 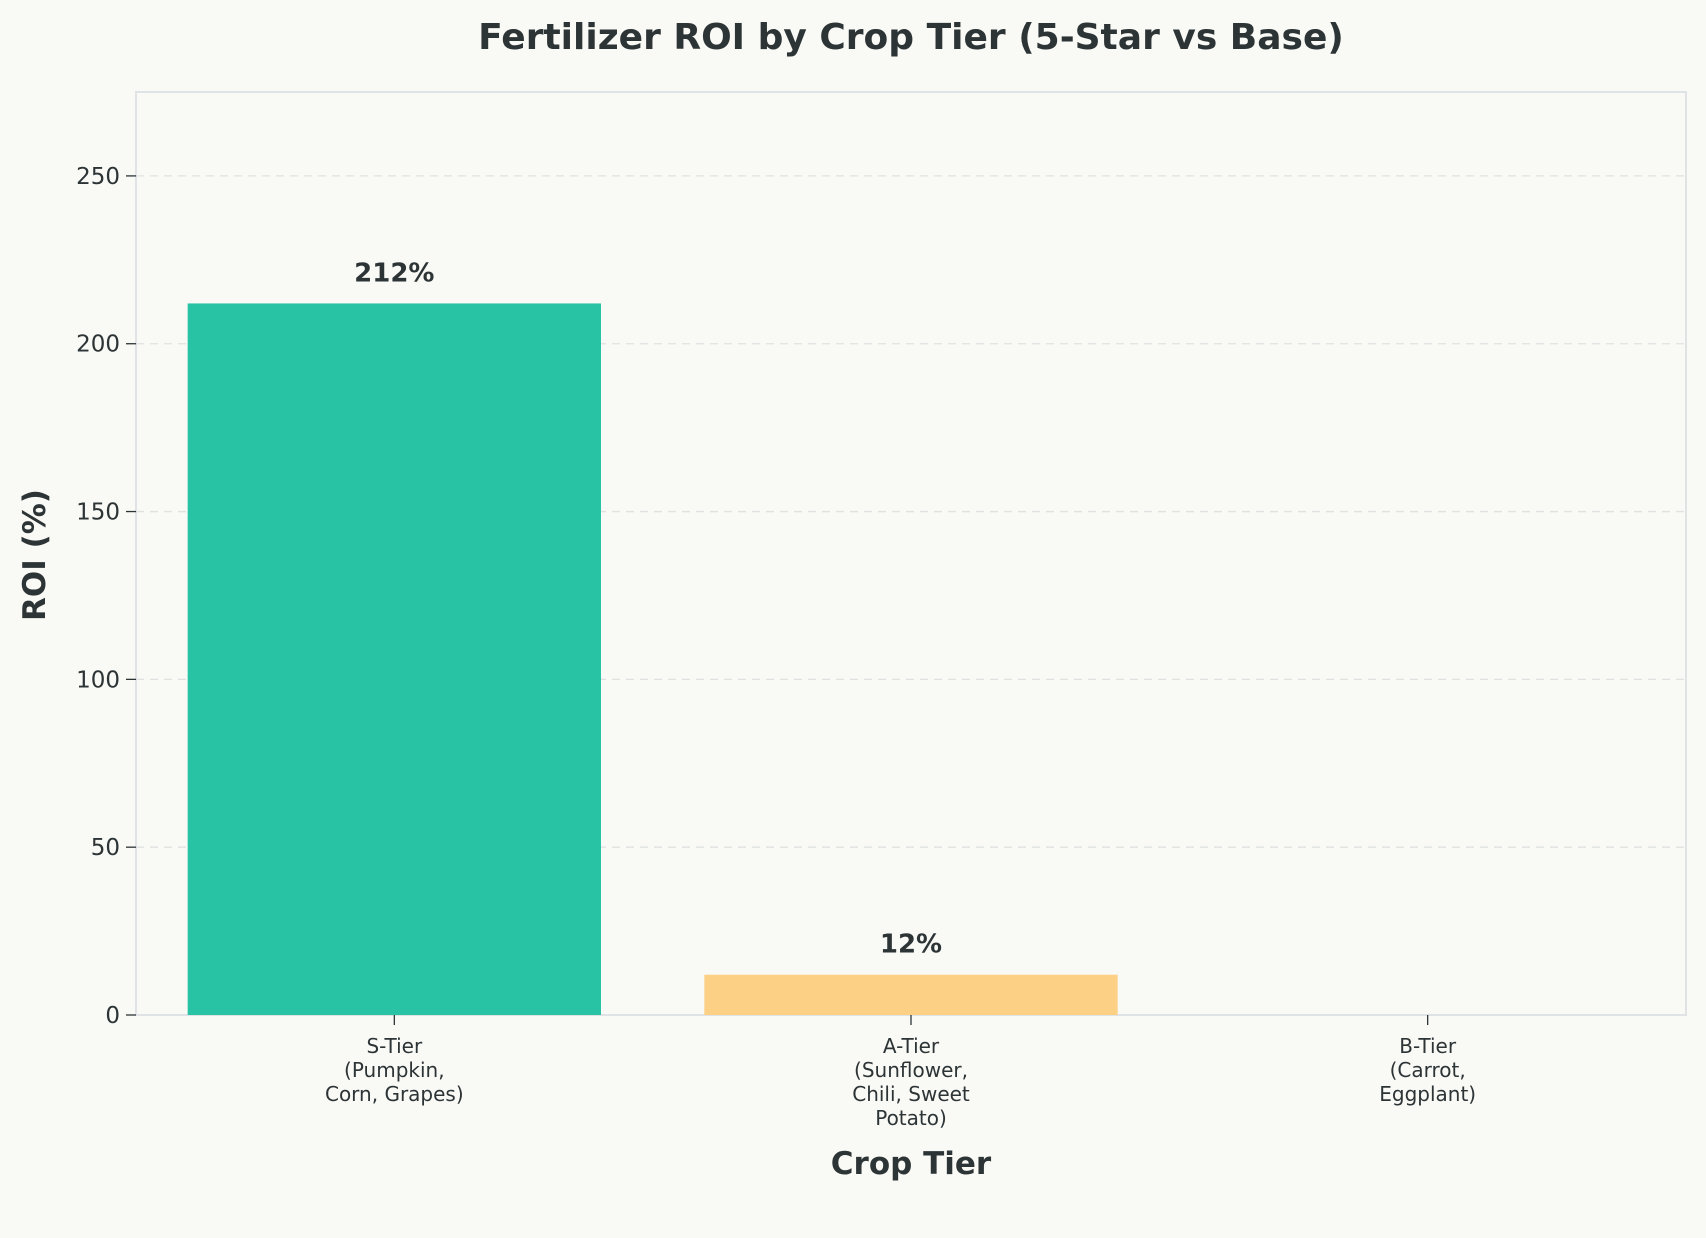 I want to click on y-tick-label: 250, so click(x=98, y=177).